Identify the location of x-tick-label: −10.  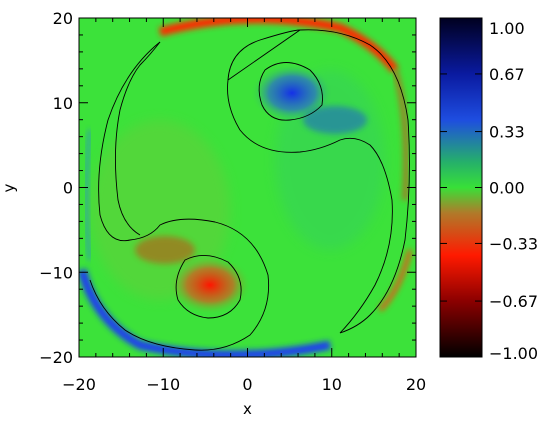
(163, 384).